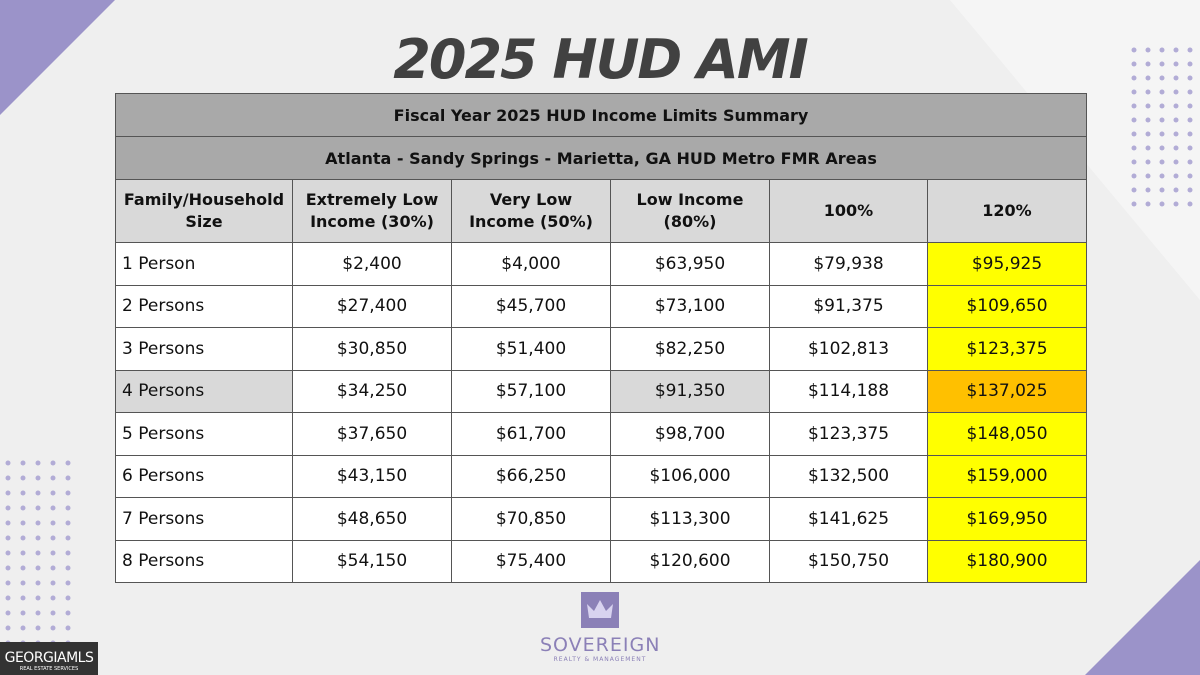 The width and height of the screenshot is (1200, 675). Describe the element at coordinates (531, 349) in the screenshot. I see `table-cell: $51,400` at that location.